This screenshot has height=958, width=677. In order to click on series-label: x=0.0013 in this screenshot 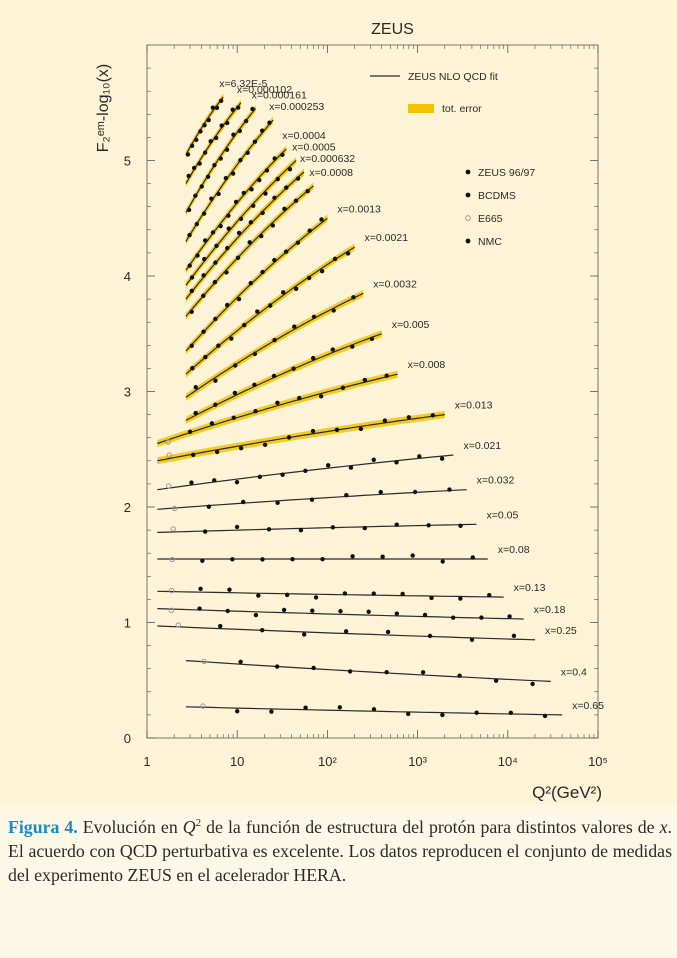, I will do `click(359, 209)`.